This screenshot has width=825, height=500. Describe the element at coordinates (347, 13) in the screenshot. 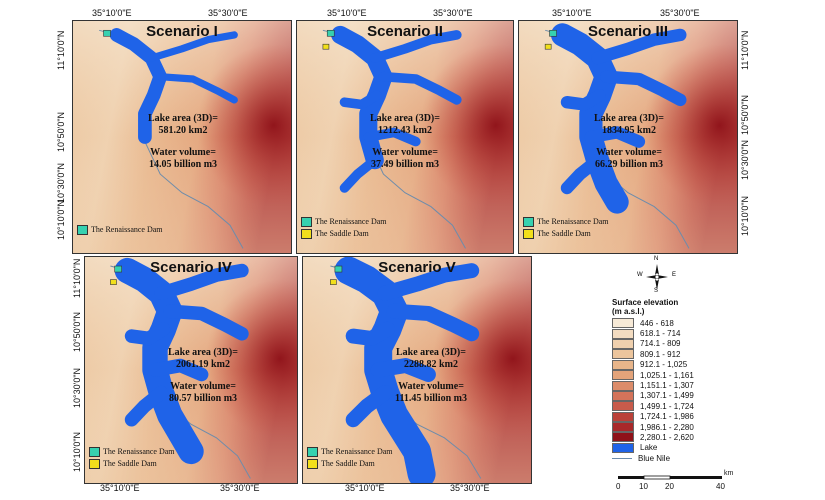

I see `lon-label-top-west-2: 35°10'0"E` at that location.